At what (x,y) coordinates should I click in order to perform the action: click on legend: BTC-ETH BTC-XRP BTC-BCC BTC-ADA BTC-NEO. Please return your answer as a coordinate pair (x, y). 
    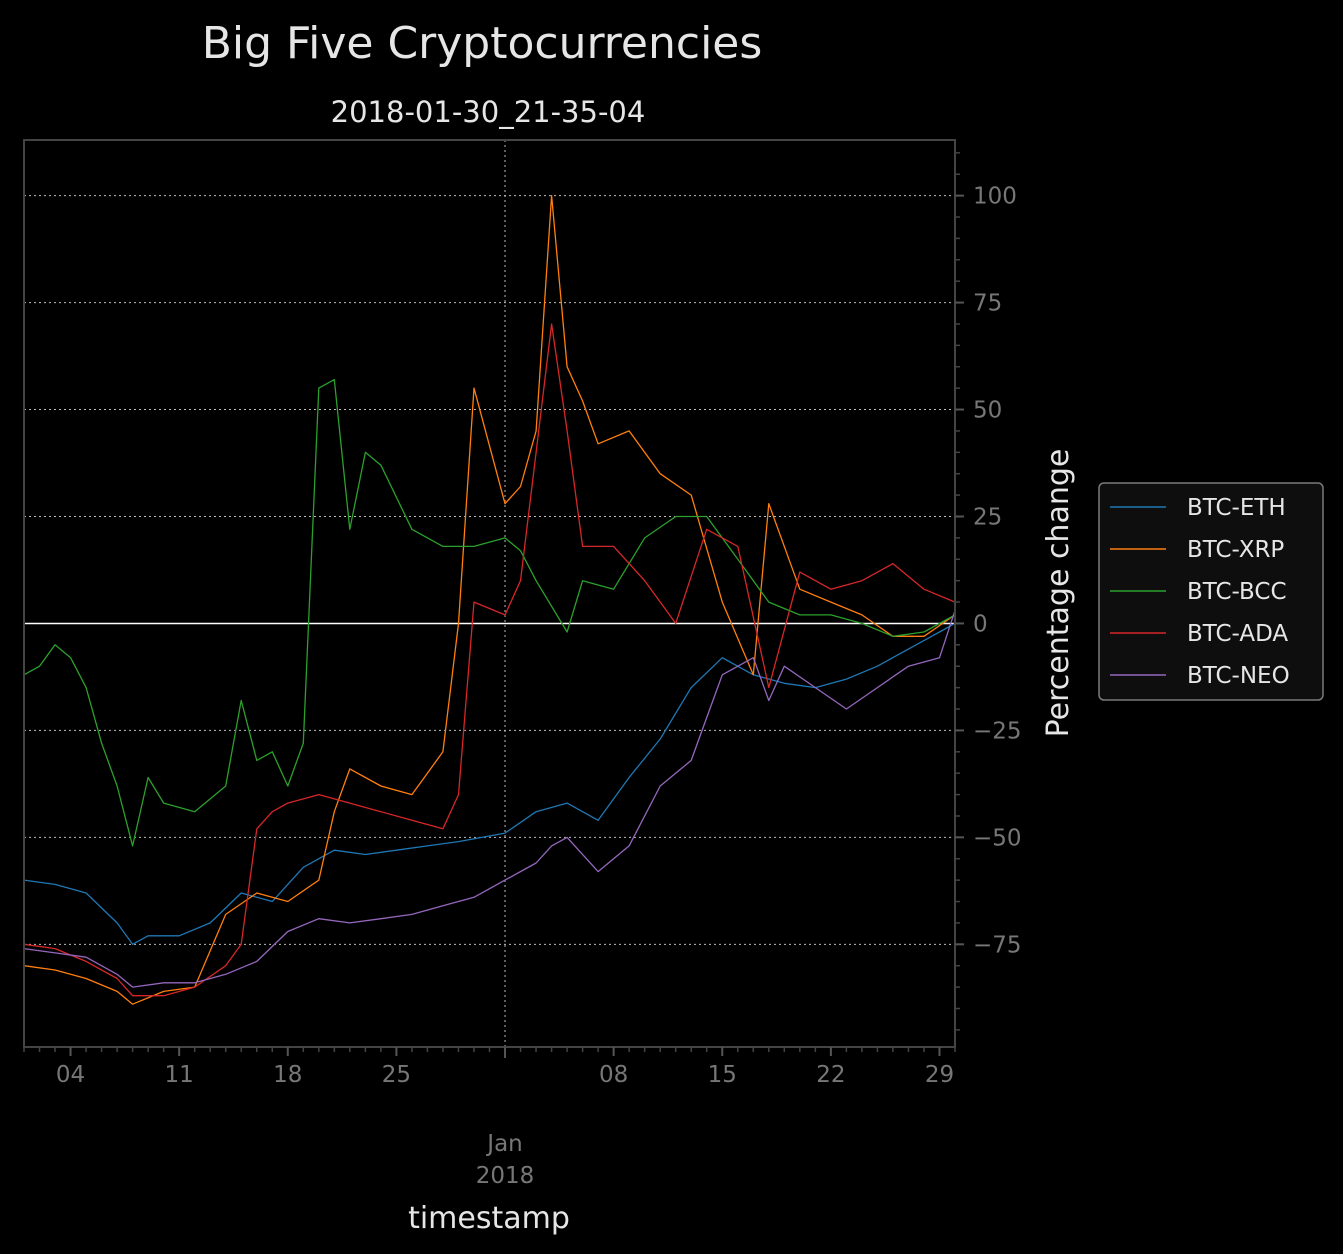
    Looking at the image, I should click on (1211, 591).